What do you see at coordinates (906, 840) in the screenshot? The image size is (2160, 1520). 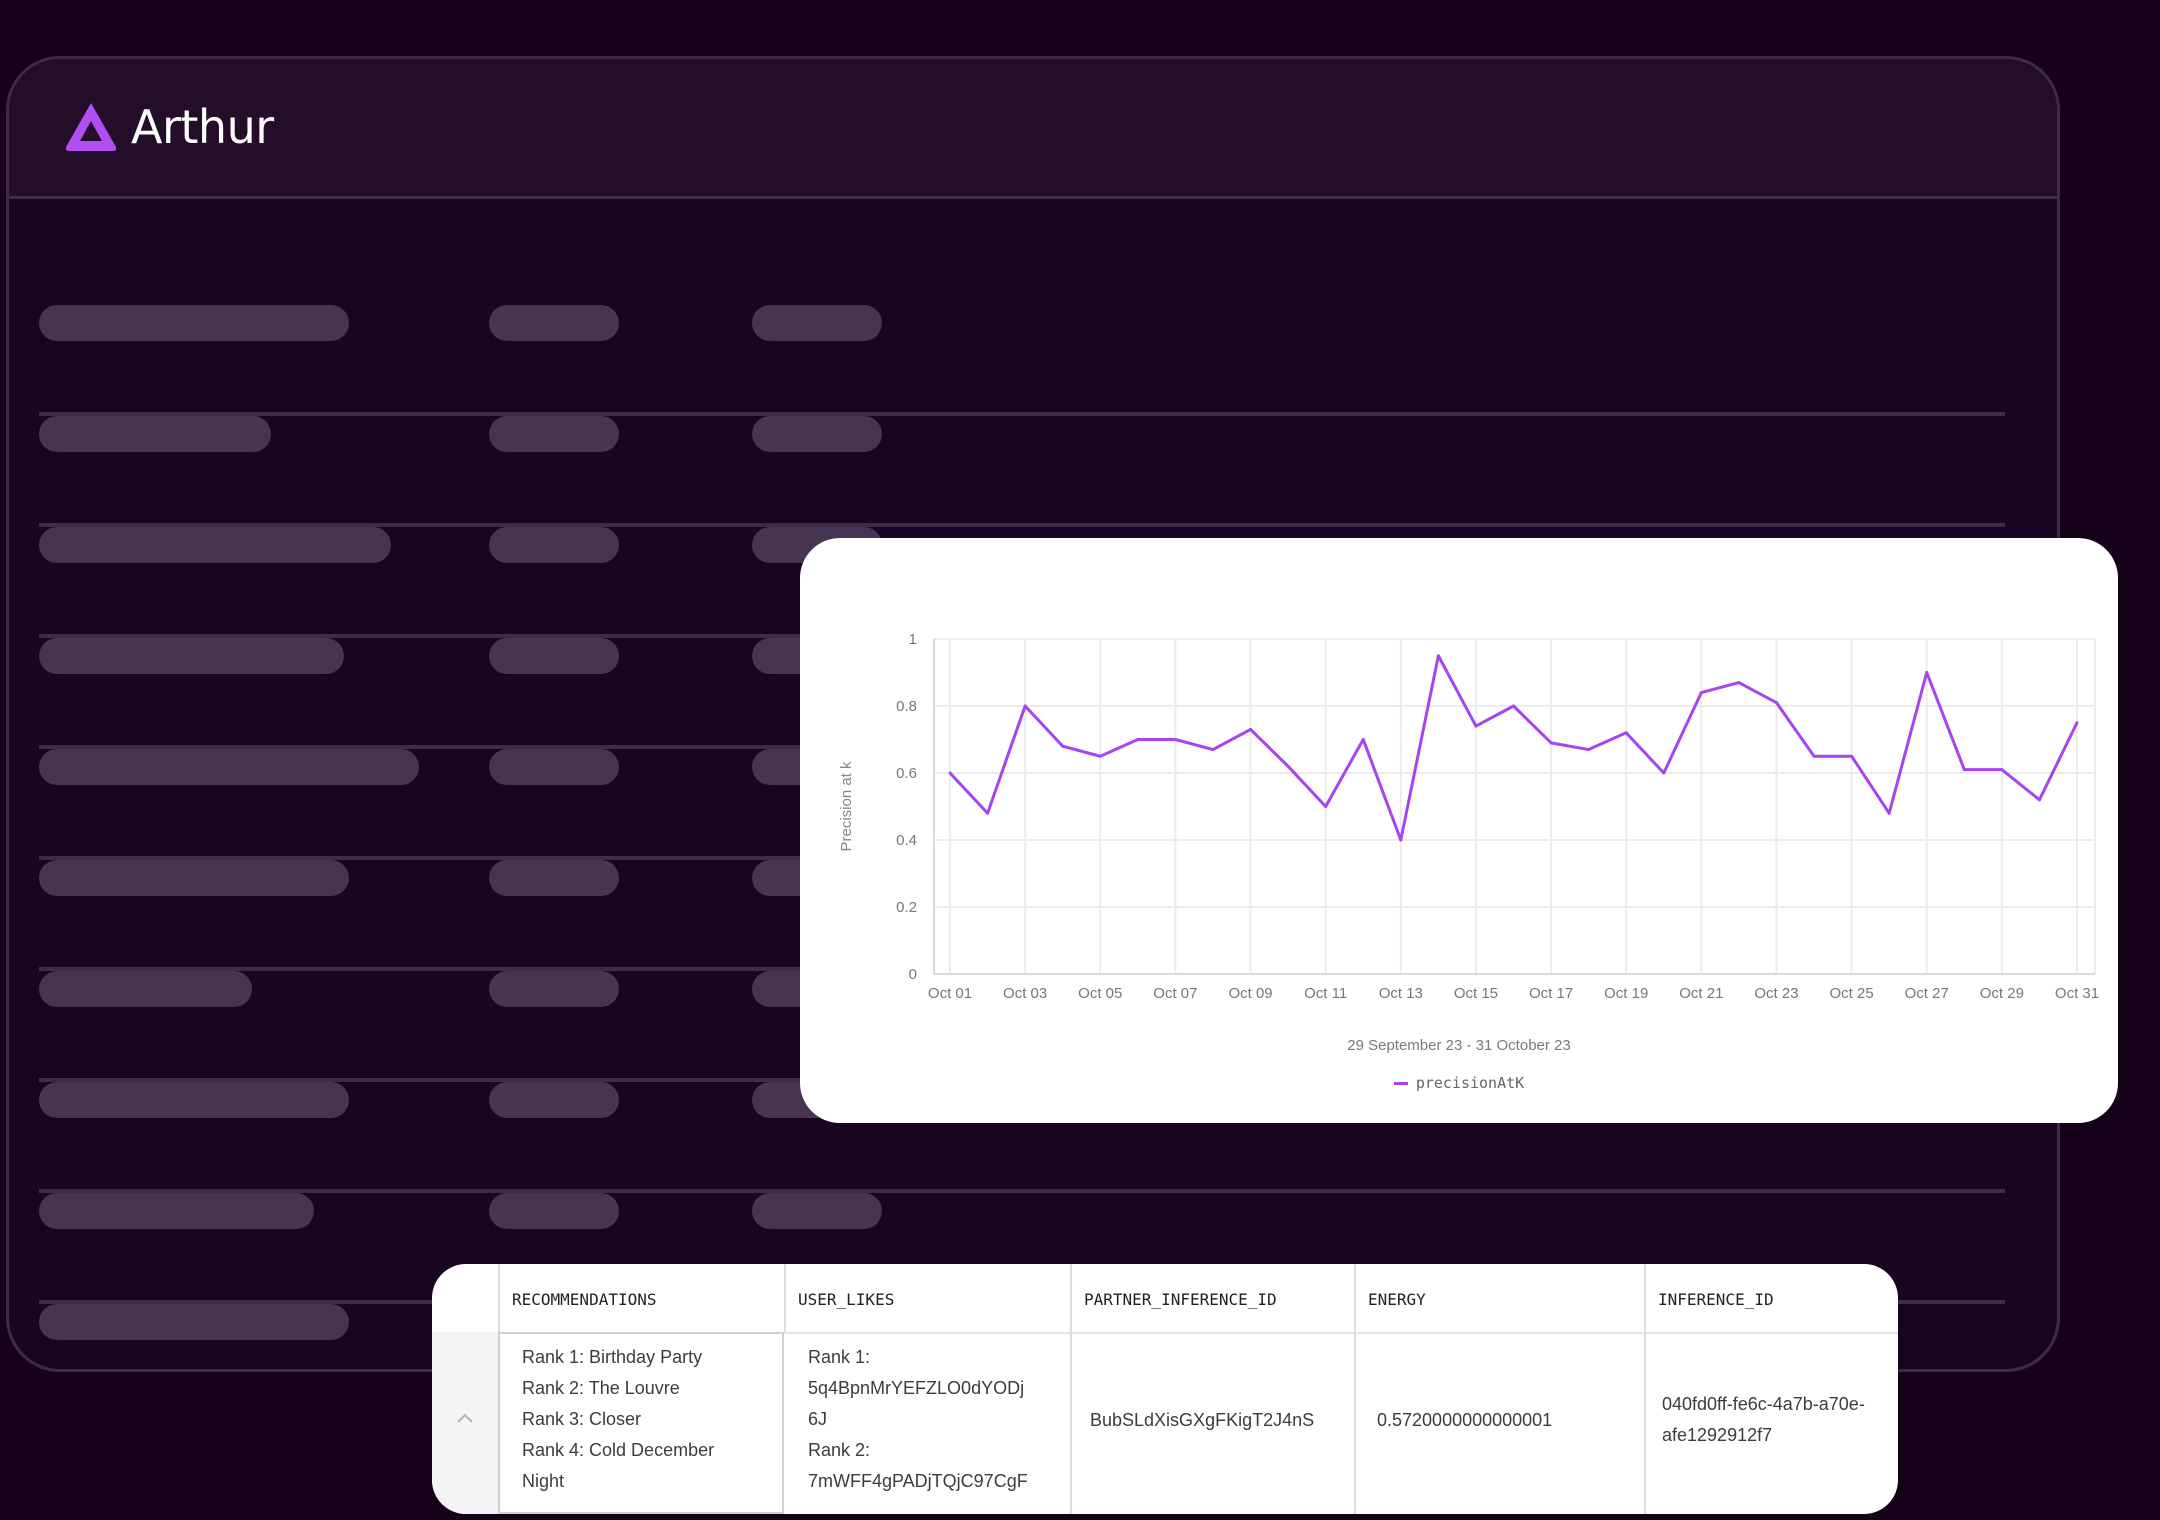 I see `y-tick-label: 0.4` at bounding box center [906, 840].